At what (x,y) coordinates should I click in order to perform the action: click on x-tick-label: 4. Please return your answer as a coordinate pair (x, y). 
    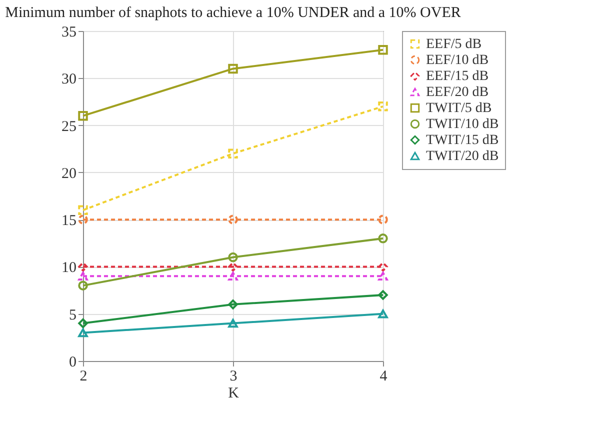
    Looking at the image, I should click on (384, 376).